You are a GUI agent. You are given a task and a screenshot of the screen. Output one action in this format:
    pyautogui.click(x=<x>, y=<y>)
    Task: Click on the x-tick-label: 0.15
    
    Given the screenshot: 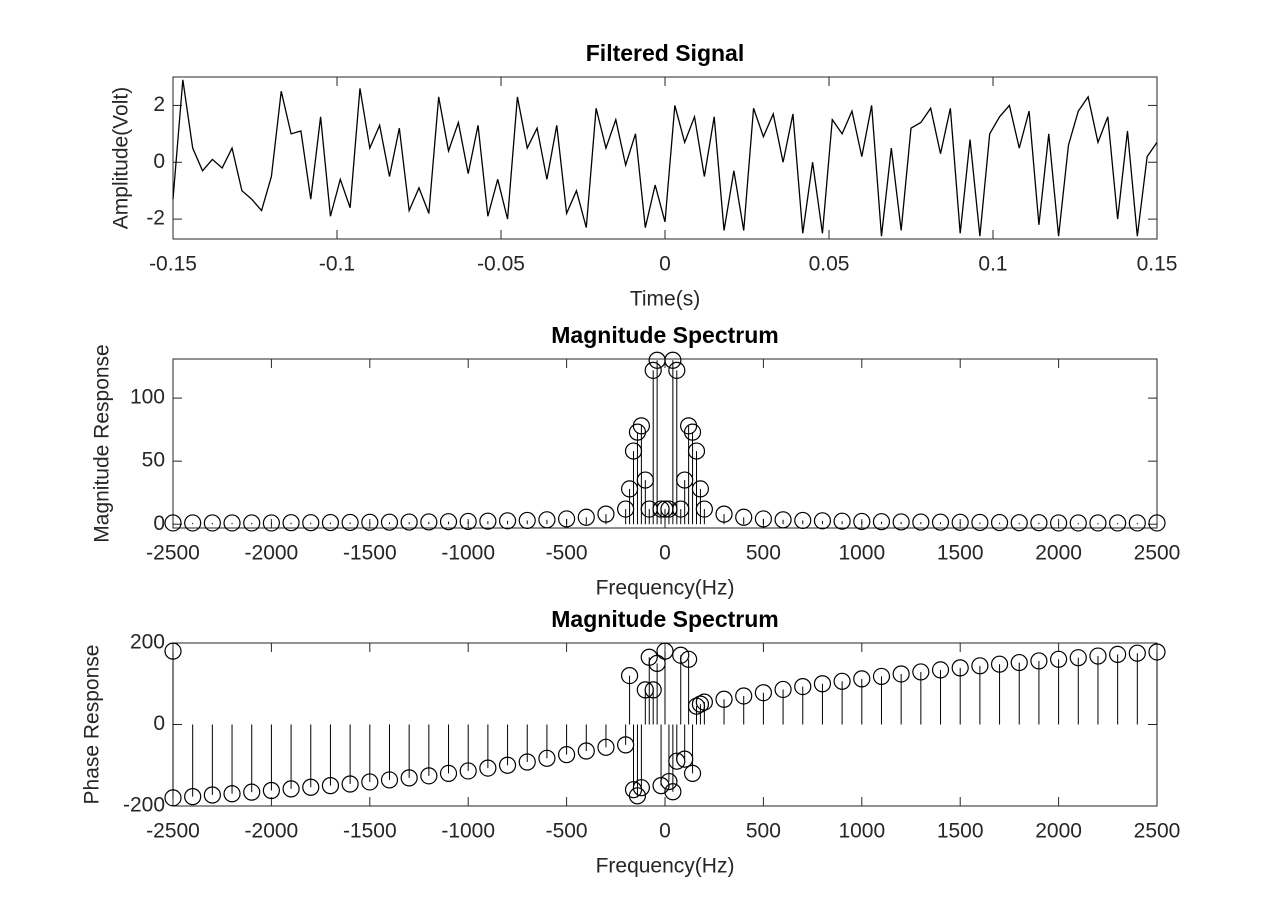 What is the action you would take?
    pyautogui.click(x=1157, y=264)
    